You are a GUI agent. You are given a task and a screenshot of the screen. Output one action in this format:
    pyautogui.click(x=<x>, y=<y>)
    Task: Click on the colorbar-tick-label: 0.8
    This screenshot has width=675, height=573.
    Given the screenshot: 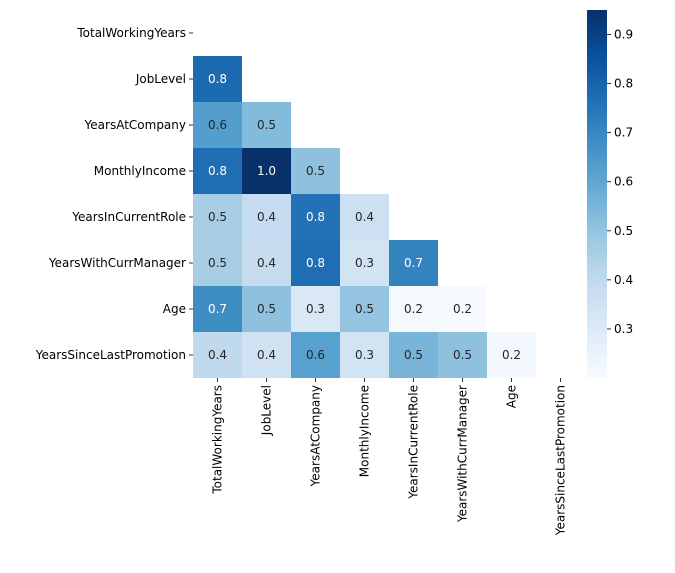 What is the action you would take?
    pyautogui.click(x=623, y=84)
    